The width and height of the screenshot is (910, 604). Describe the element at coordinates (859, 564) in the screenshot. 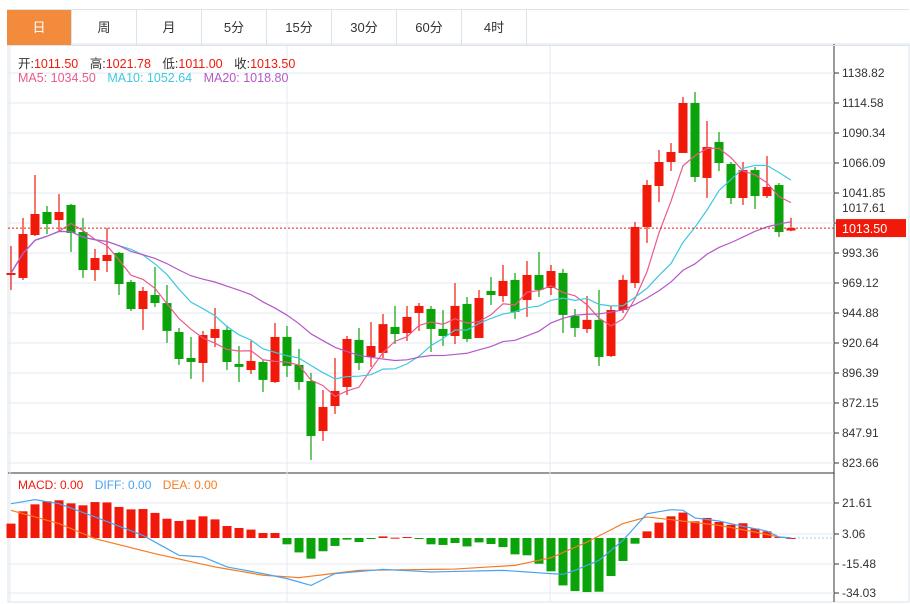

I see `macd-tick-label: -15.48` at that location.